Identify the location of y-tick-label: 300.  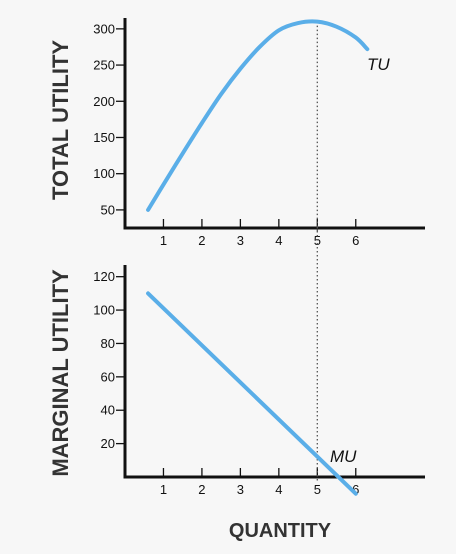
(104, 28).